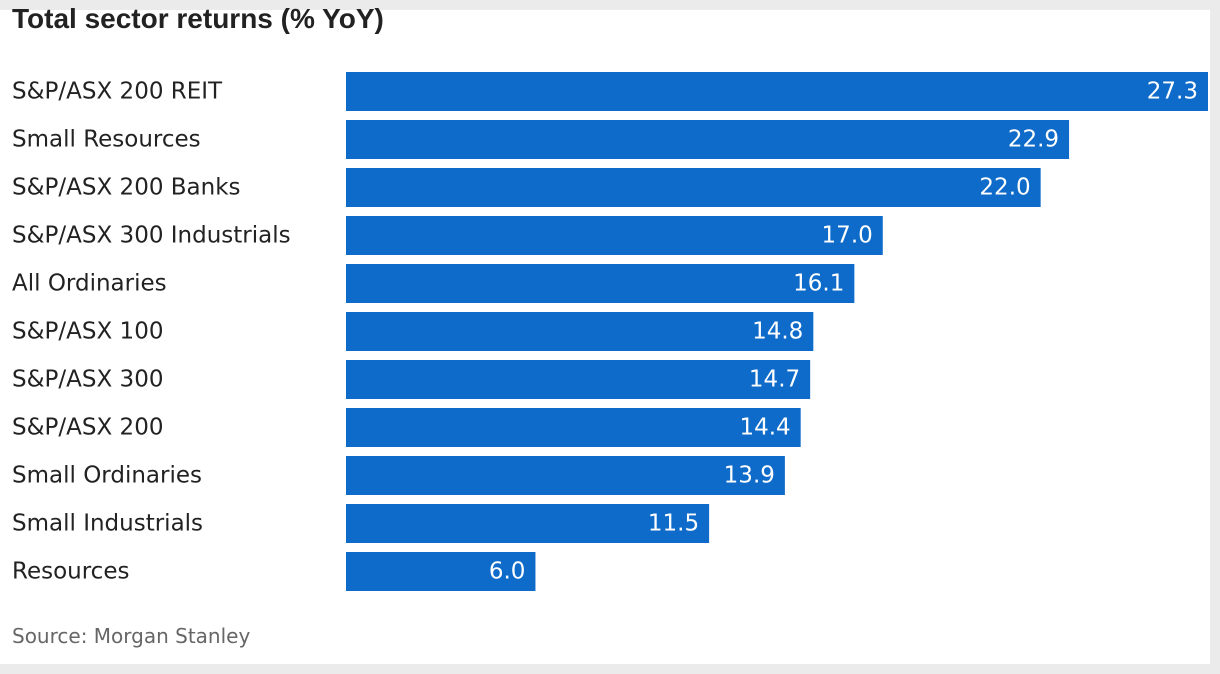 This screenshot has width=1220, height=674. Describe the element at coordinates (777, 332) in the screenshot. I see `value-label-s-p-asx-100: 14.8` at that location.